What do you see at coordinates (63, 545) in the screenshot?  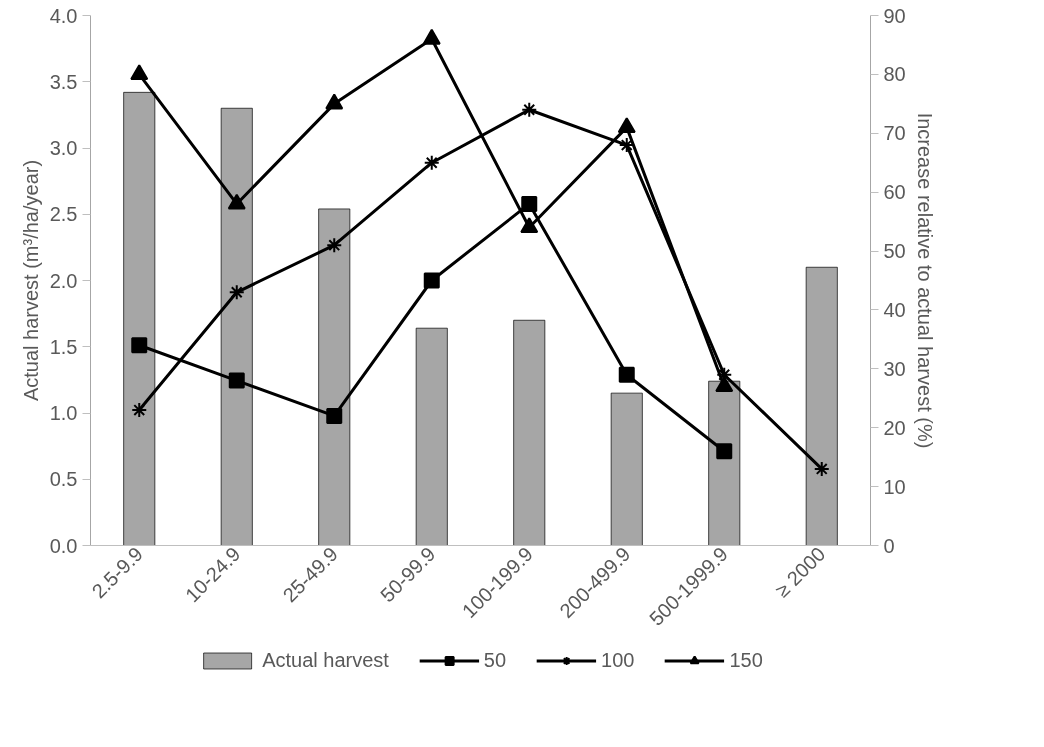 I see `y-tick-label: 0.0` at bounding box center [63, 545].